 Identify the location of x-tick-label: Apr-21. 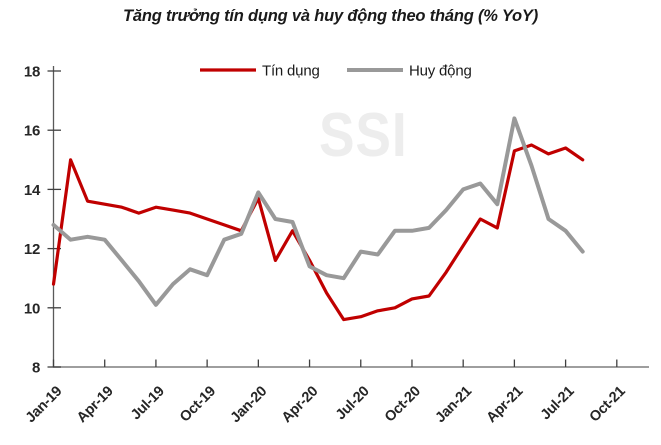
(505, 404).